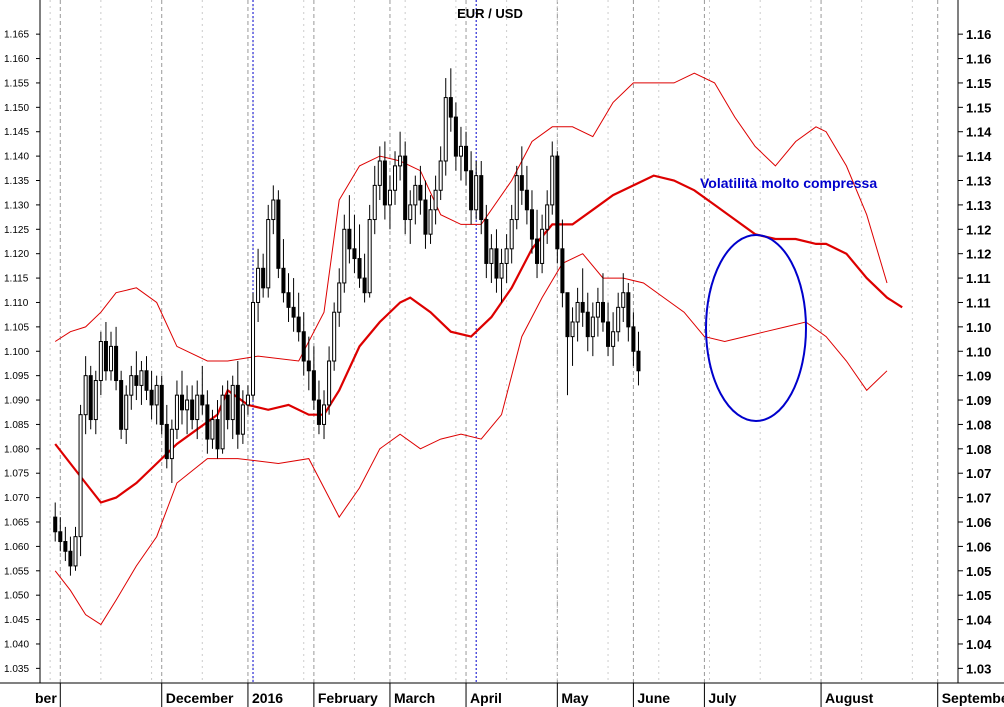 The width and height of the screenshot is (1004, 707). I want to click on month-label: December, so click(200, 698).